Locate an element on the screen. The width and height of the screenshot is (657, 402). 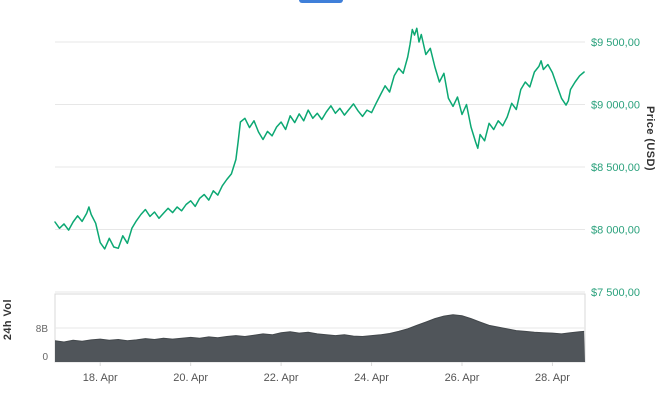
price-tick-label: $9 000,00 is located at coordinates (615, 106).